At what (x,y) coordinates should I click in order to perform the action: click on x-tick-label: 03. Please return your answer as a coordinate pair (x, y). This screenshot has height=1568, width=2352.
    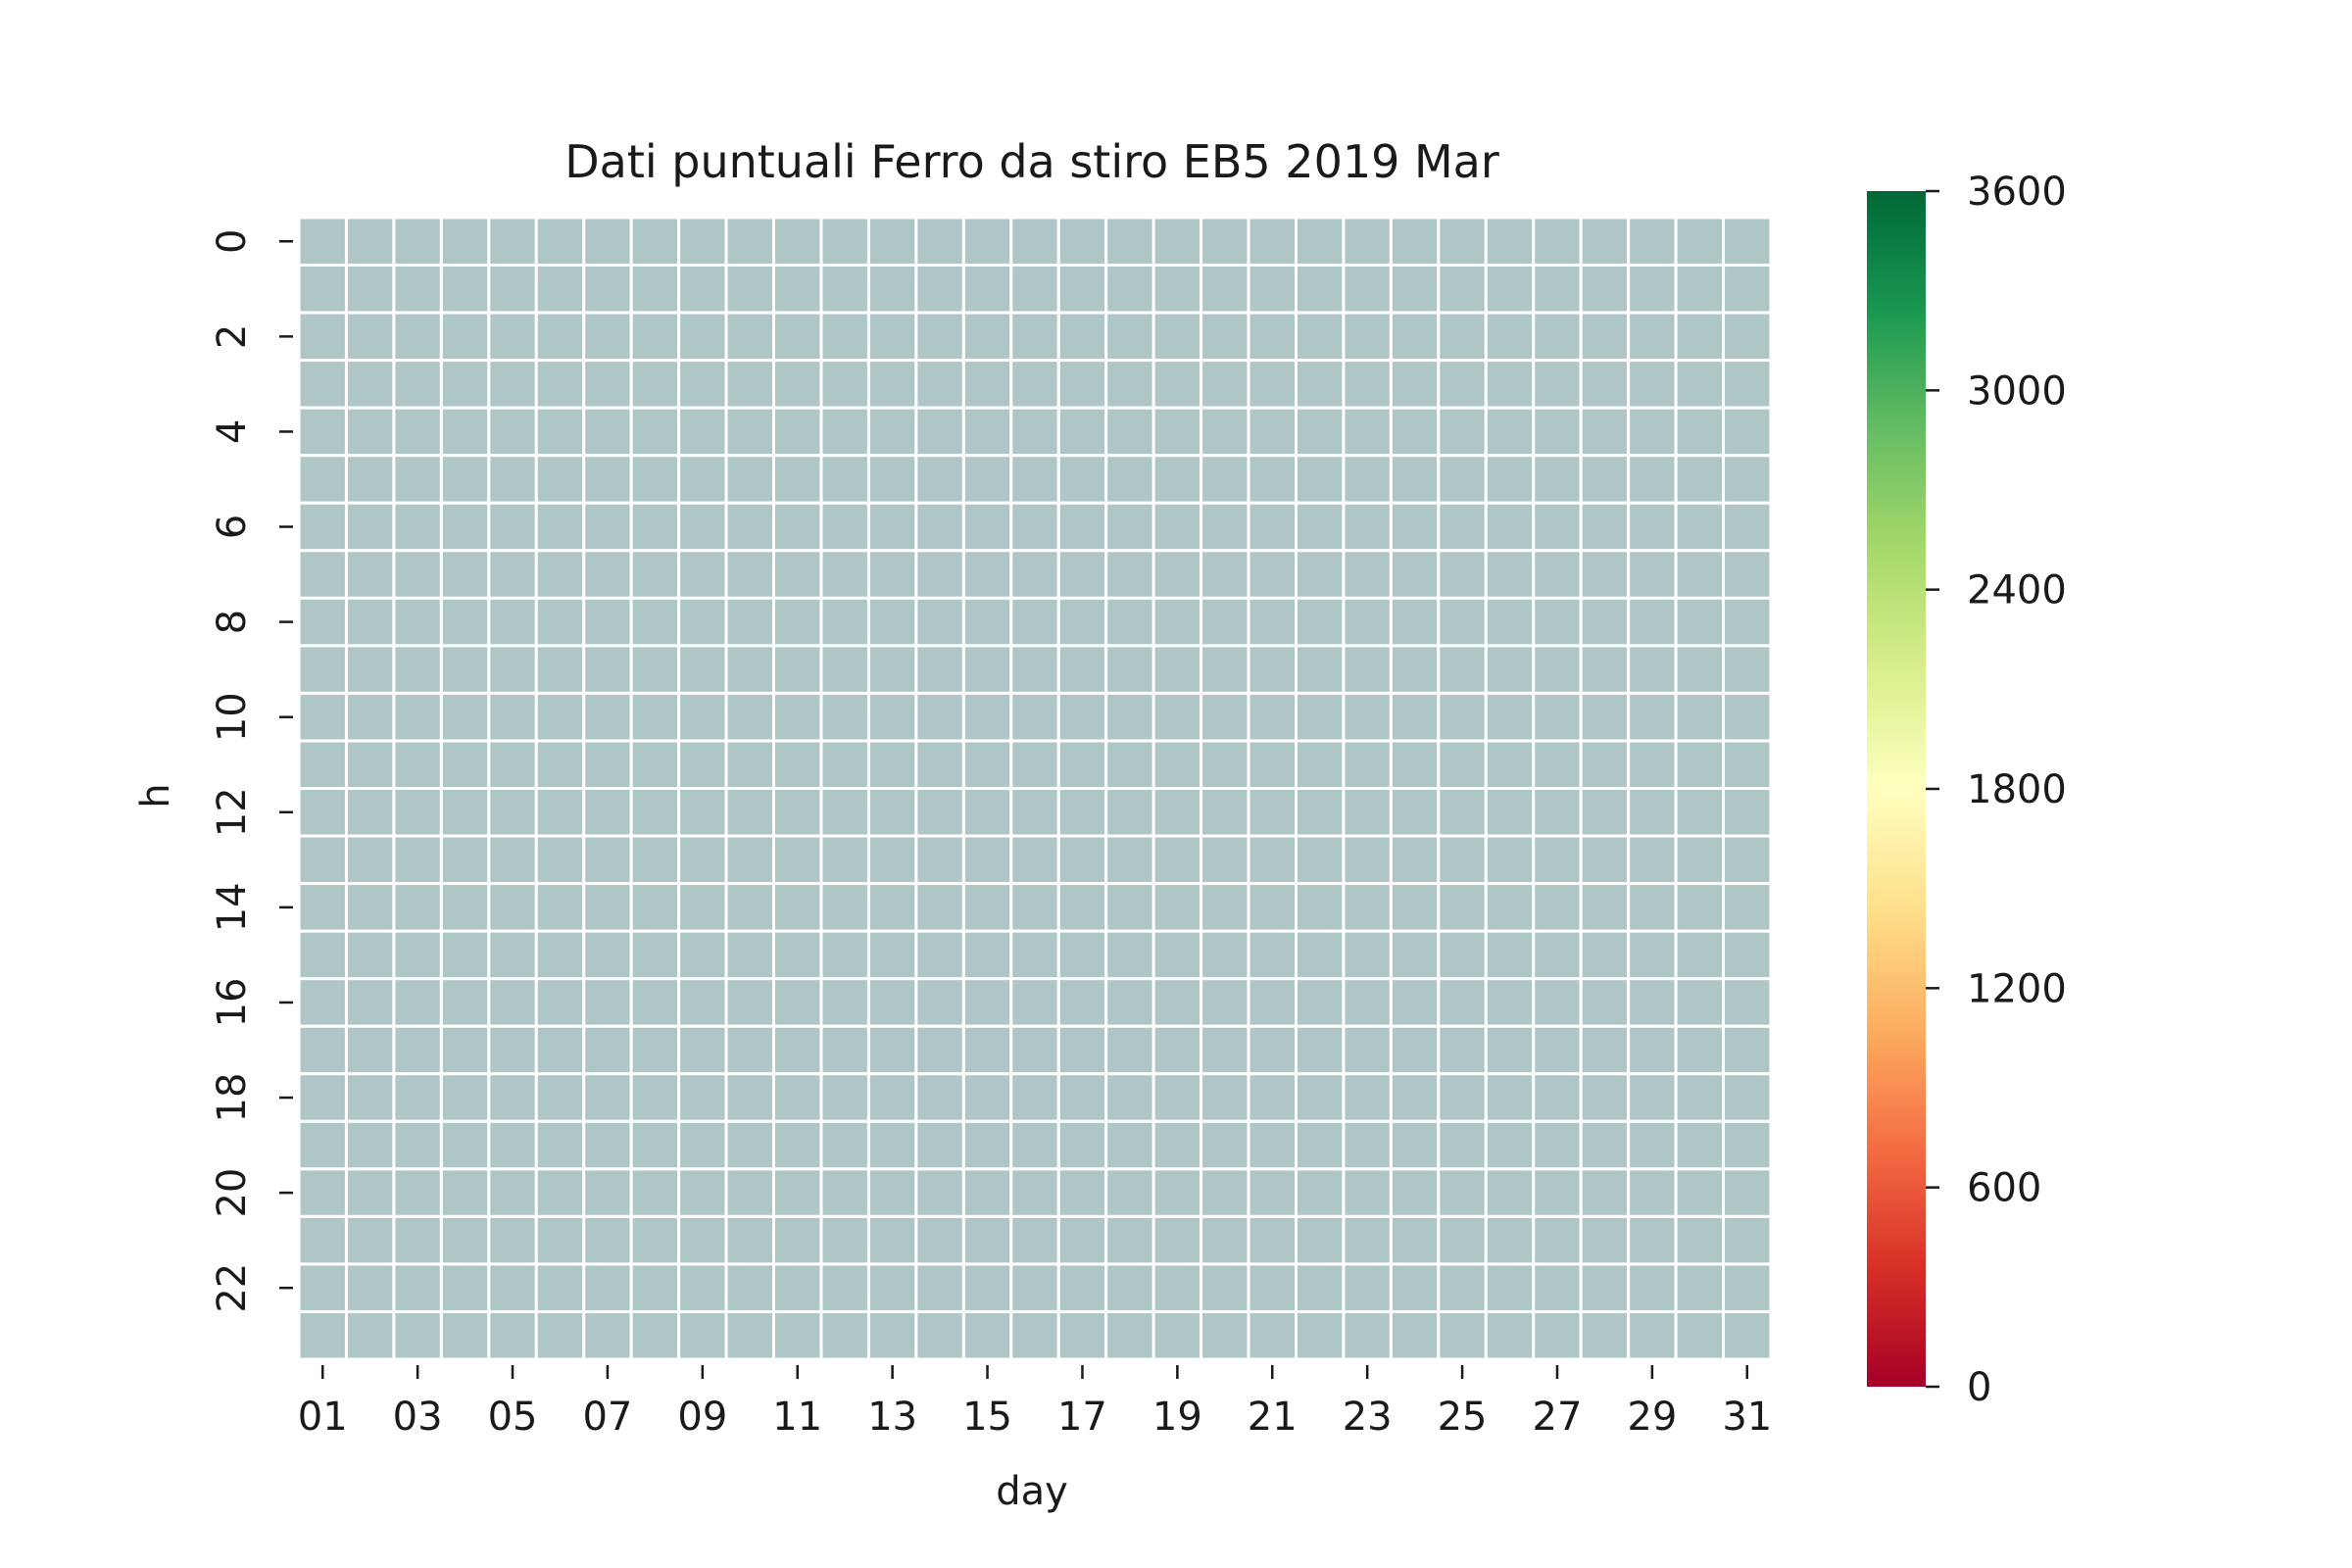
    Looking at the image, I should click on (418, 1417).